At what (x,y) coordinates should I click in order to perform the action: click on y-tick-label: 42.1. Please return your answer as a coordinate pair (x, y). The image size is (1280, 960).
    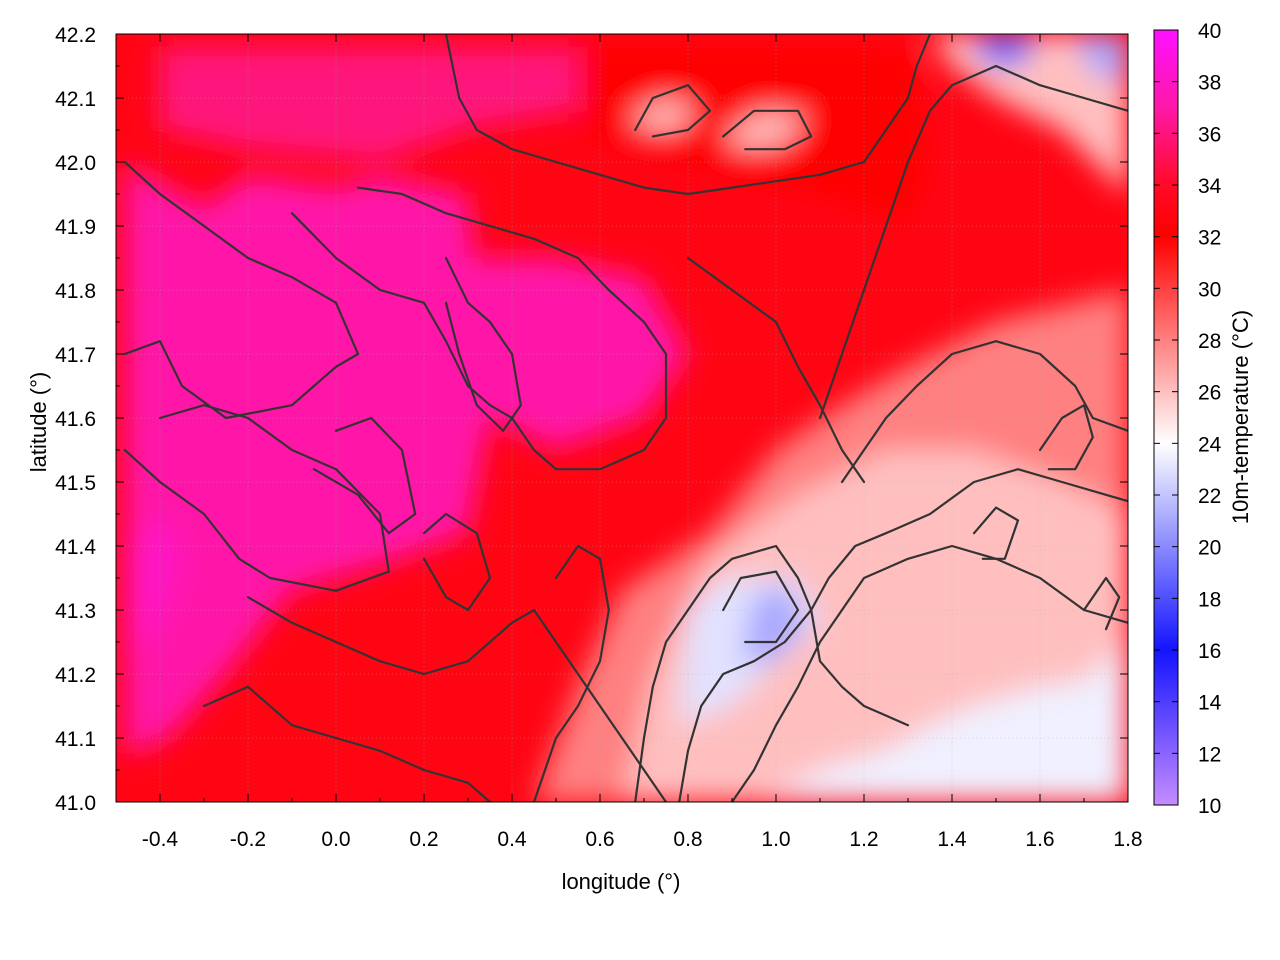
    Looking at the image, I should click on (75, 99).